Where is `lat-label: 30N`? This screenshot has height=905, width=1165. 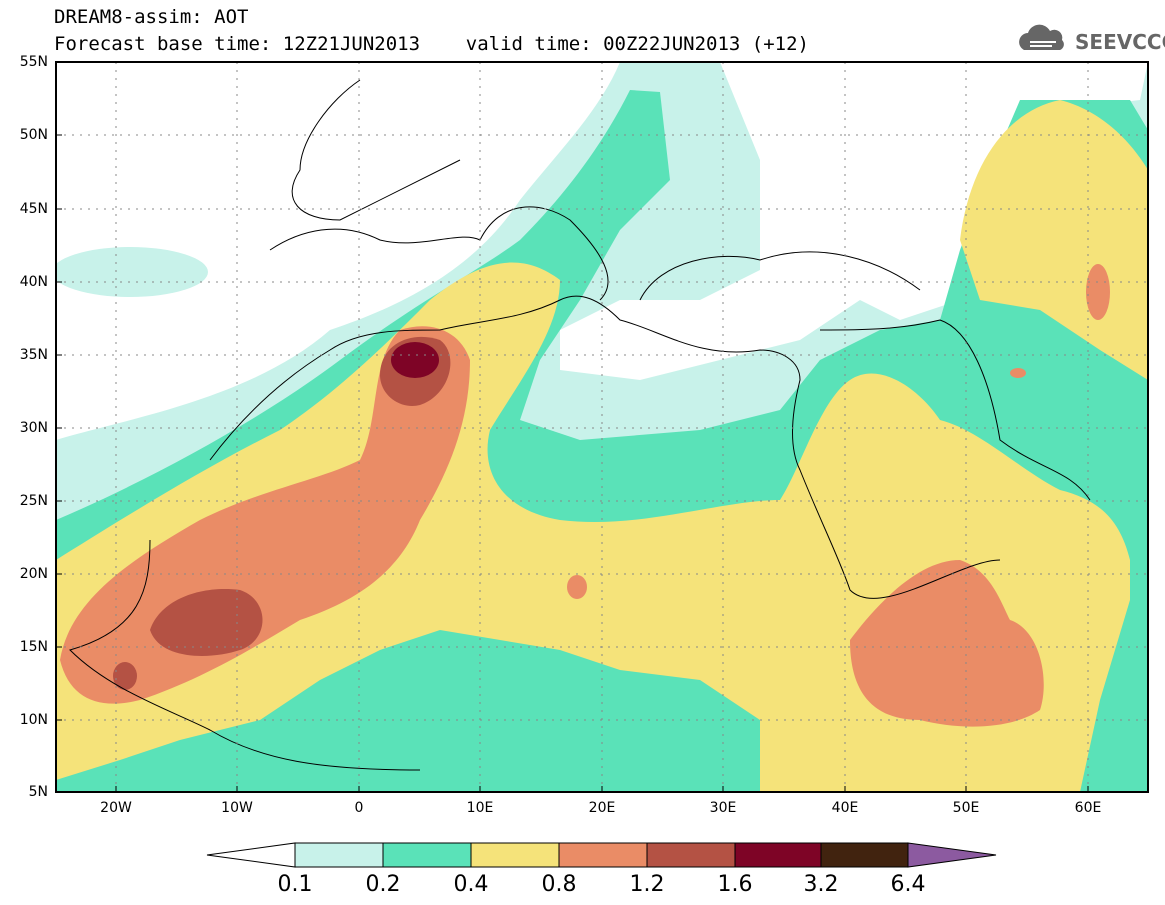
lat-label: 30N is located at coordinates (33, 428).